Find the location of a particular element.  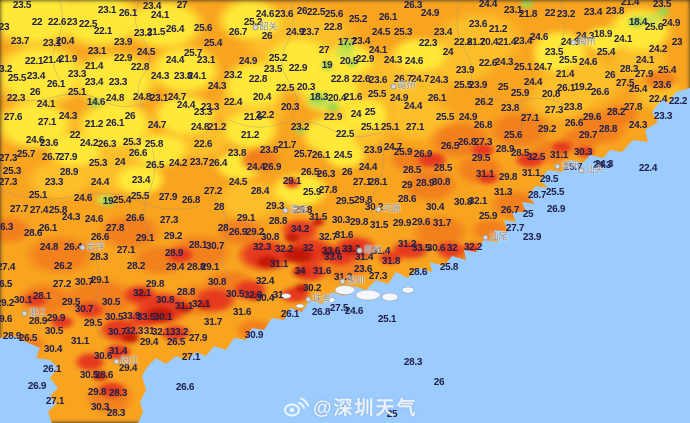

station-temp: 30.9 is located at coordinates (254, 335).